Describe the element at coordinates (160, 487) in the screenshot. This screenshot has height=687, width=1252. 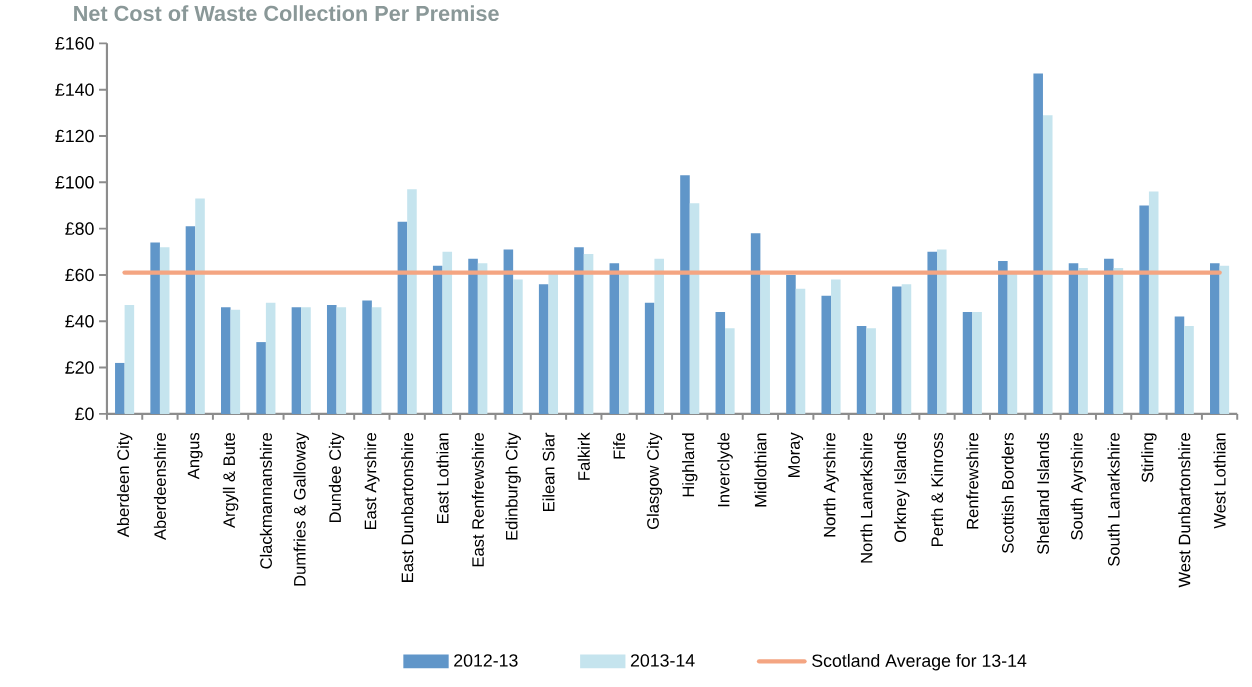
I see `x-tick-label: Aberdeenshire` at that location.